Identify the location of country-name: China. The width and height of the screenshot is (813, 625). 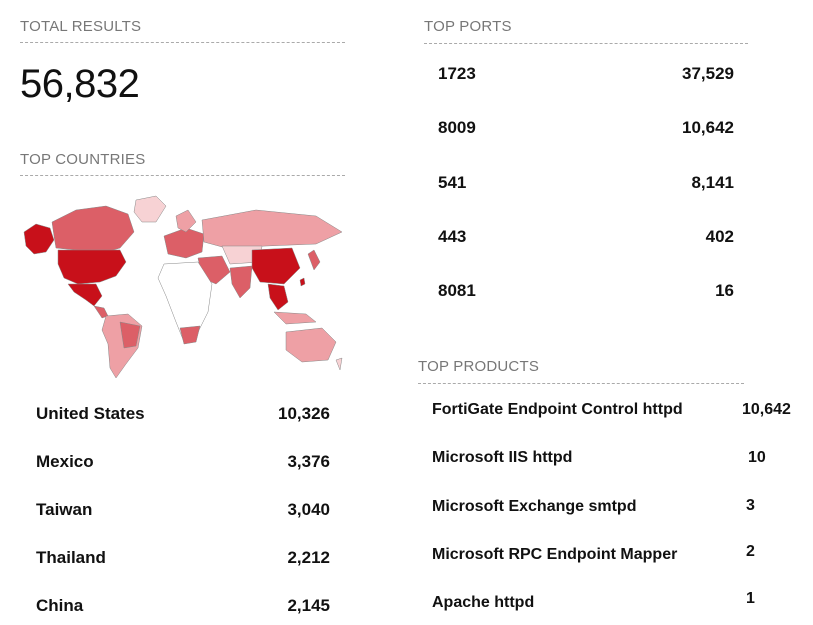
(60, 605).